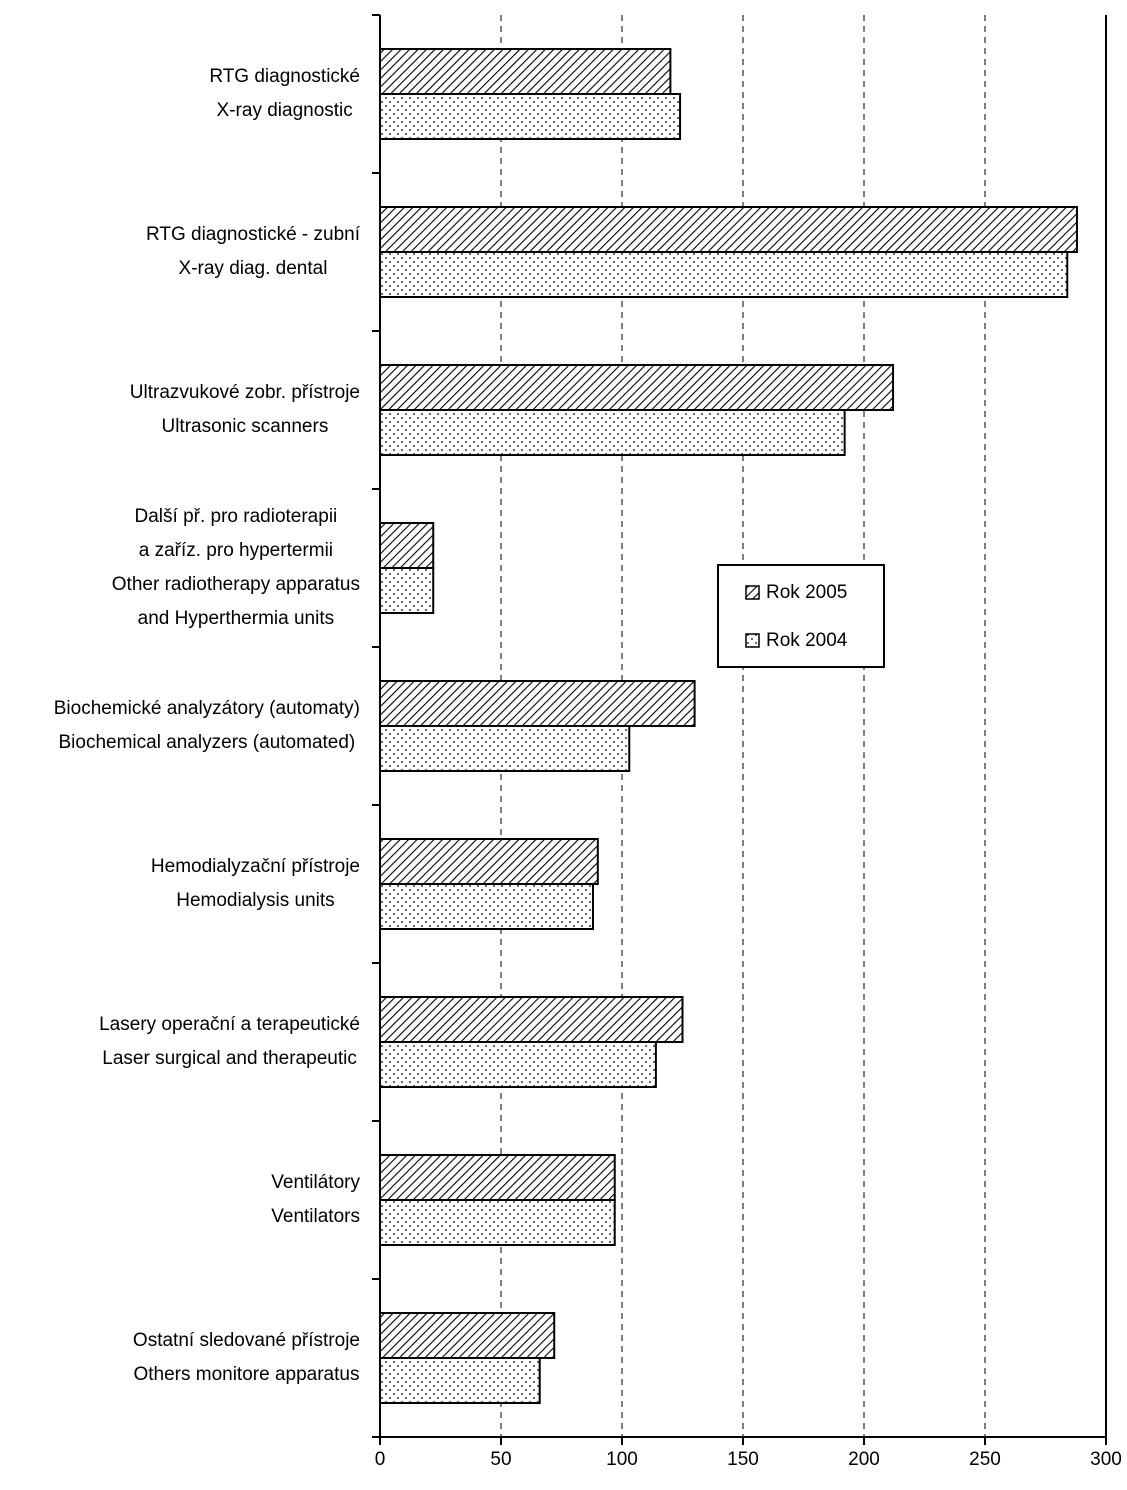 Image resolution: width=1127 pixels, height=1490 pixels. I want to click on y-tick-label: Další př. pro radioterapii, so click(236, 516).